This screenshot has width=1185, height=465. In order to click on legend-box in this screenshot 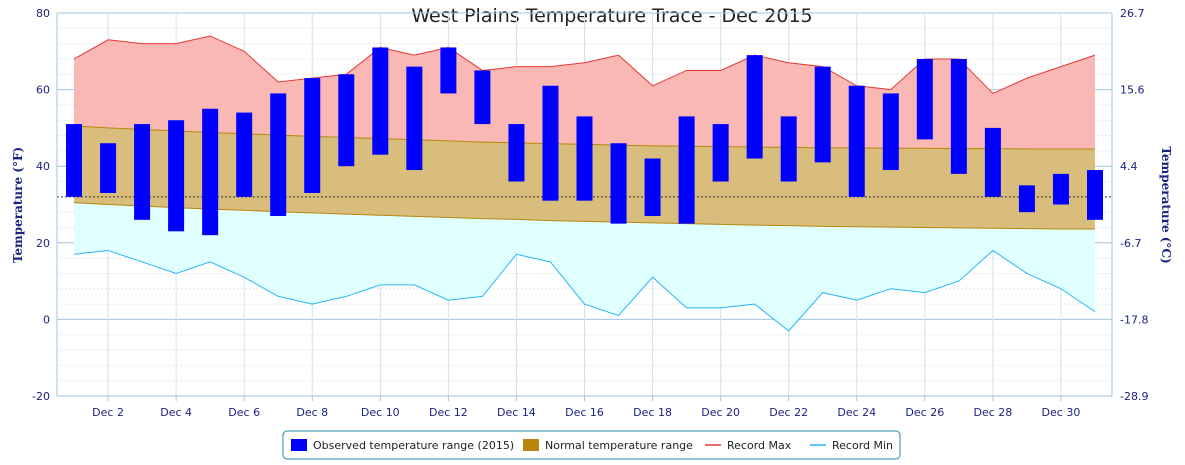, I will do `click(591, 445)`.